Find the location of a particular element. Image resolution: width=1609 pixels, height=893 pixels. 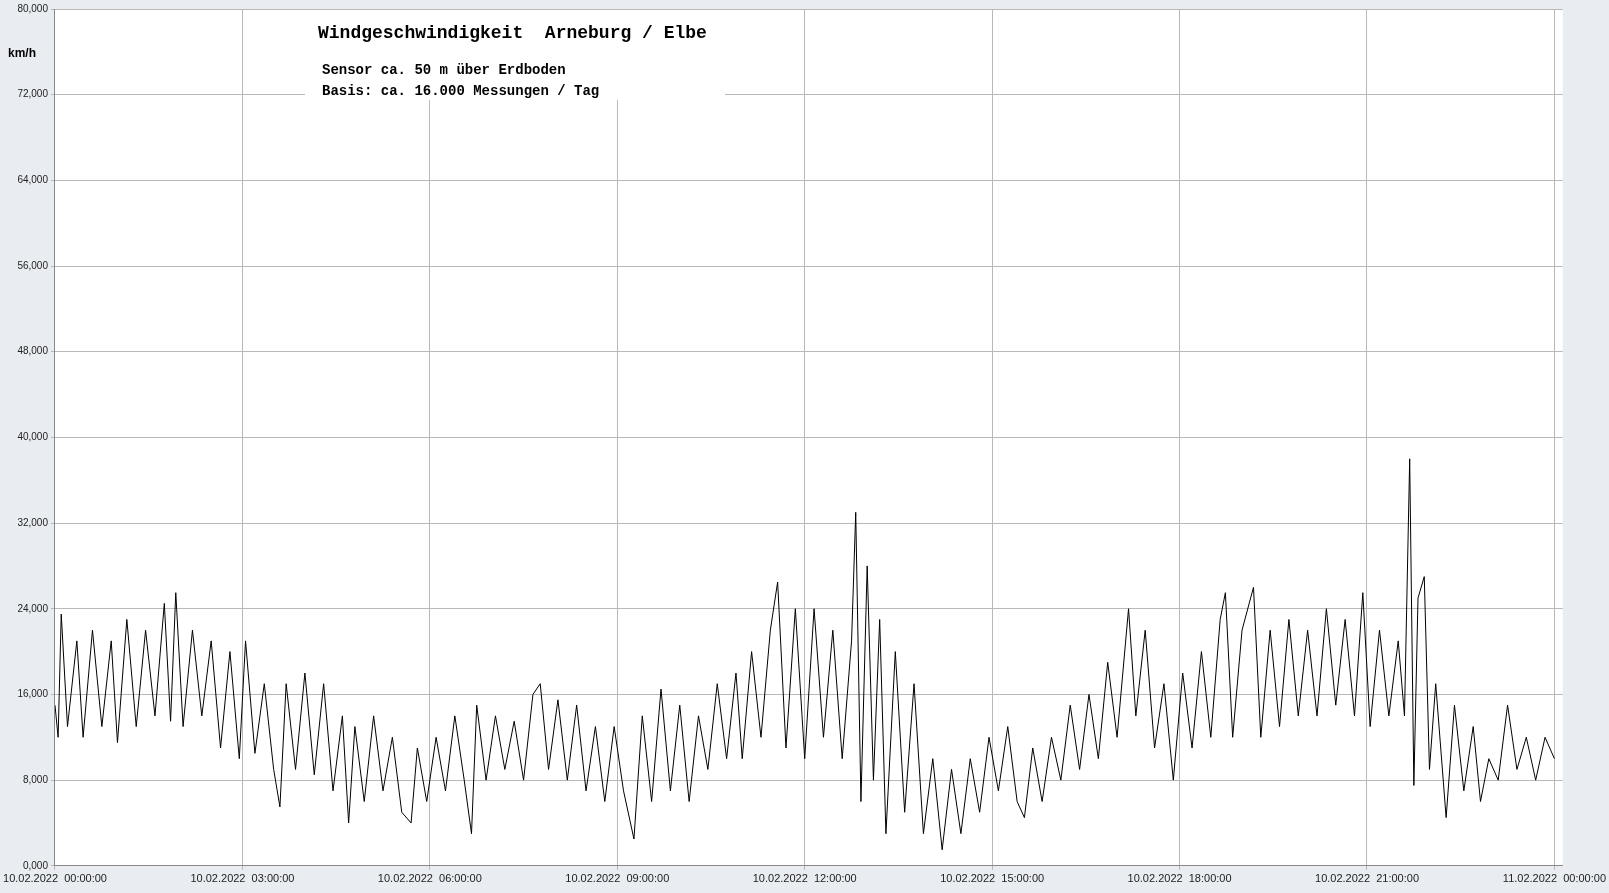

y-tick-label: 32,000 is located at coordinates (33, 522).